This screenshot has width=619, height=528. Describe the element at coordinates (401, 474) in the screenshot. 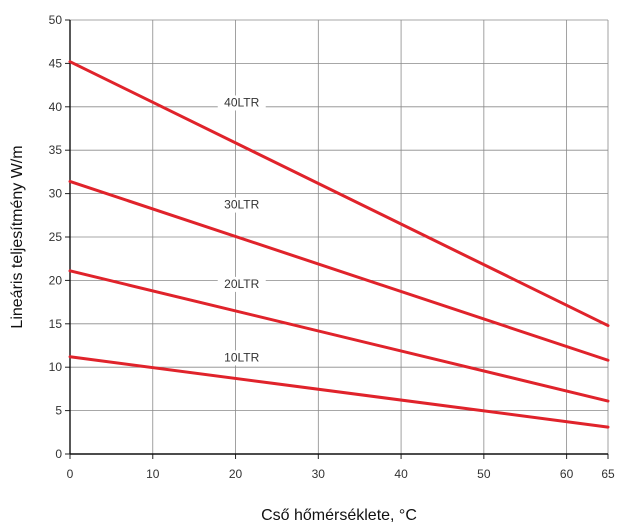

I see `x-tick-label: 40` at that location.